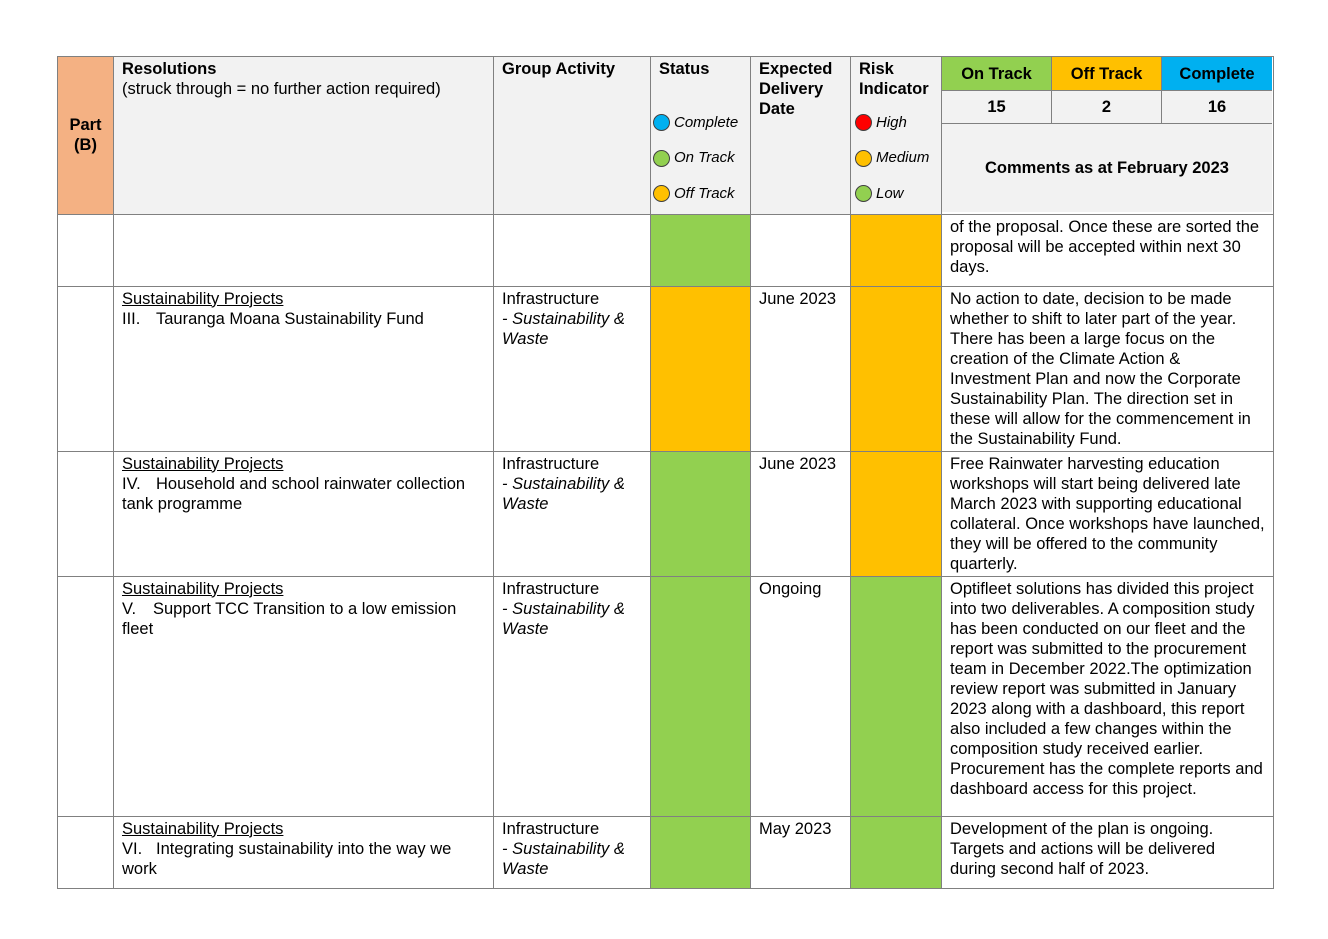 The width and height of the screenshot is (1328, 939). I want to click on expected-delivery-header: Expected Delivery Date, so click(800, 135).